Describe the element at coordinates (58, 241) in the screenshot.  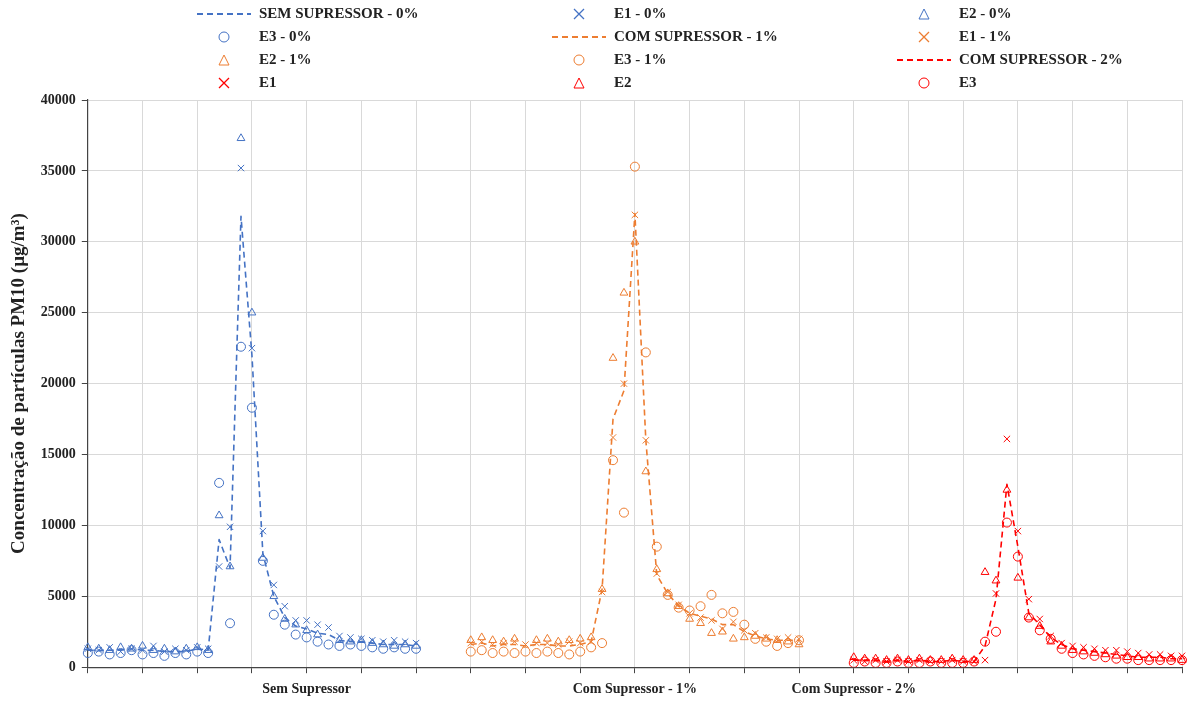
I see `y-tick-label: 30000` at that location.